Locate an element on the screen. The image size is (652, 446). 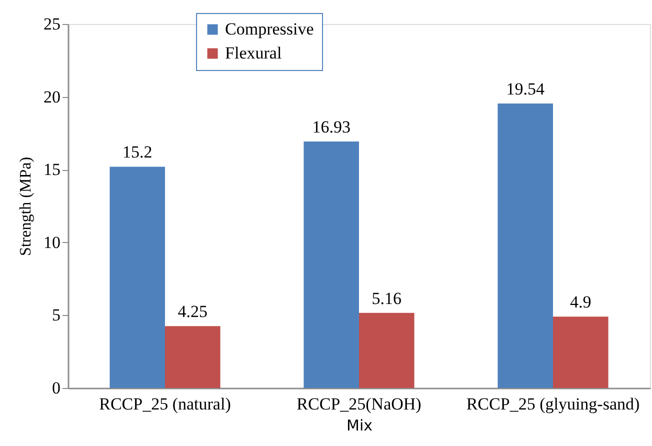
y-axis-title: Strength (MPa) is located at coordinates (26, 206).